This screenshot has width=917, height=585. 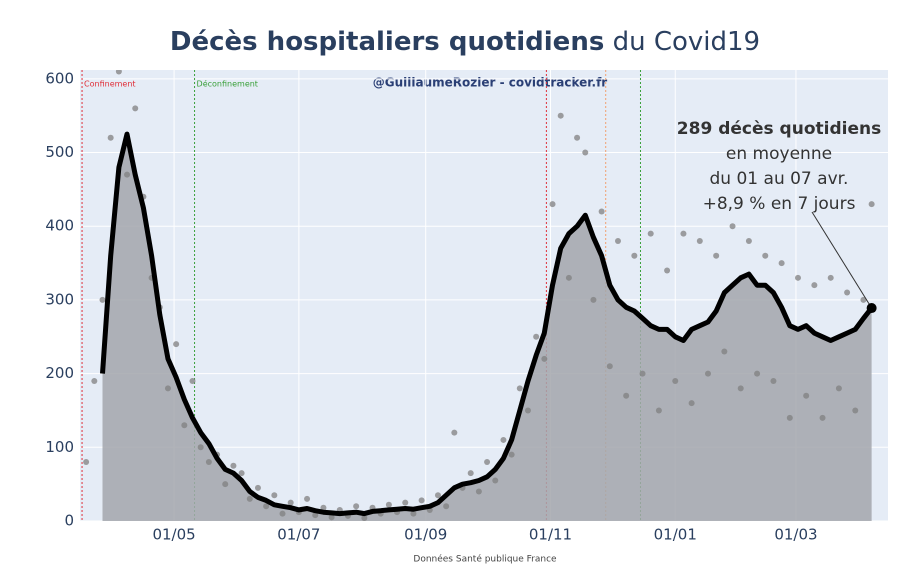 I want to click on title-suffix: du Covid19, so click(x=687, y=42).